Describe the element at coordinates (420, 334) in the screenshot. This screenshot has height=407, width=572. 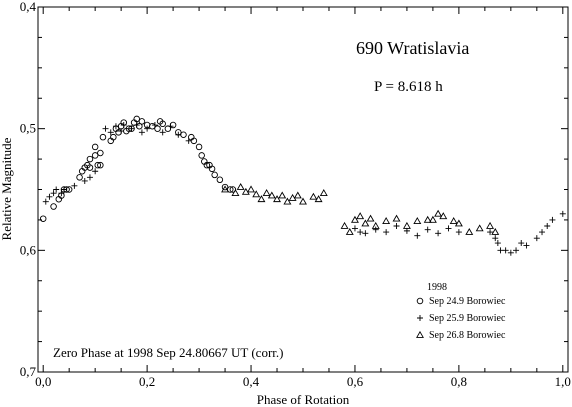
I see `legend-marker-triangle` at that location.